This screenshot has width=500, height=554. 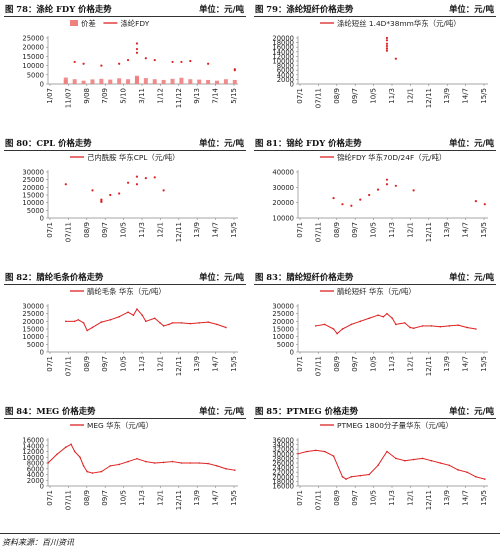 I want to click on x-tick-label: 07/11, so click(x=68, y=366).